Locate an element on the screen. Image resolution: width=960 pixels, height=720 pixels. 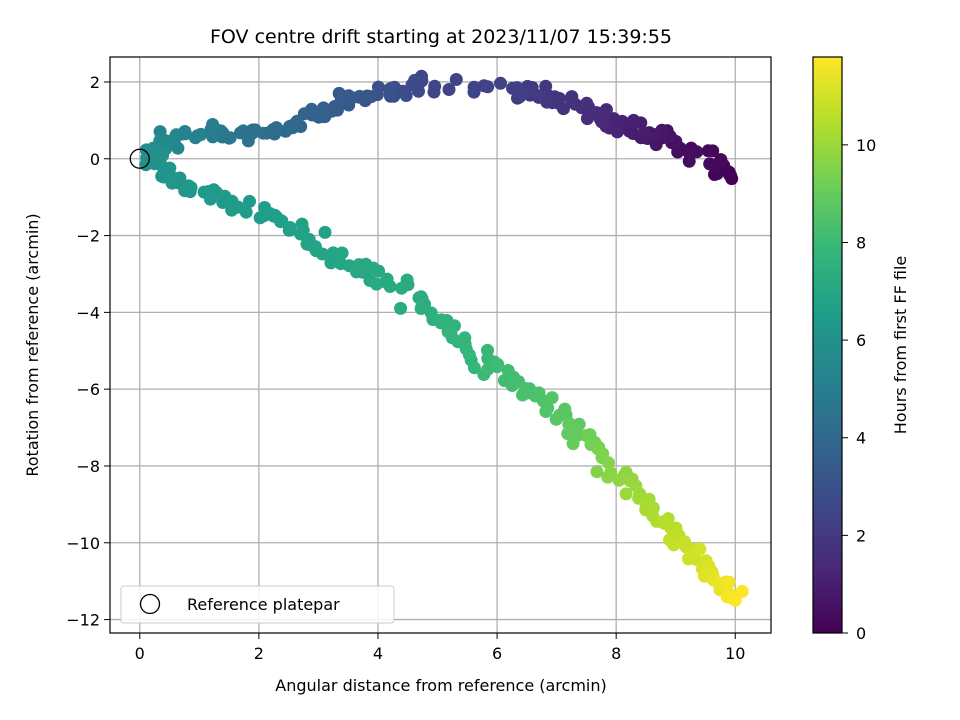
reference-marker is located at coordinates (139, 158).